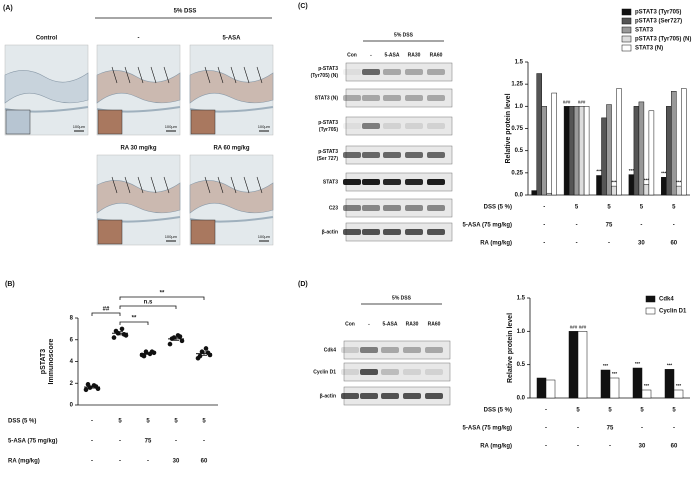 This screenshot has width=700, height=481. Describe the element at coordinates (649, 49) in the screenshot. I see `legend-label: STAT3 (N)` at that location.